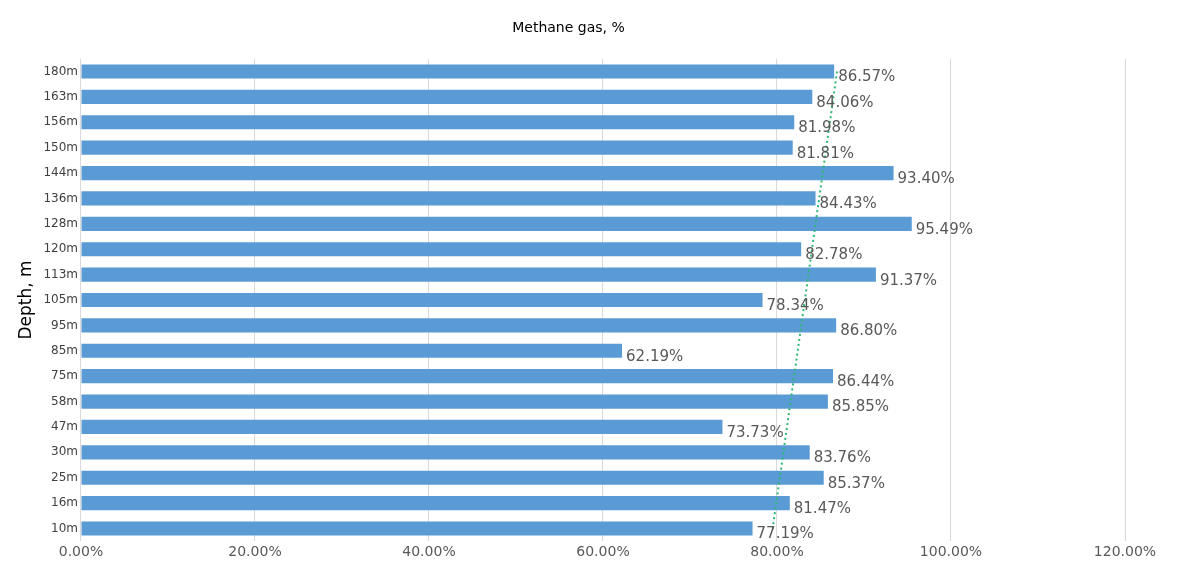 The height and width of the screenshot is (576, 1203). What do you see at coordinates (869, 330) in the screenshot?
I see `data-label: 86.80%` at bounding box center [869, 330].